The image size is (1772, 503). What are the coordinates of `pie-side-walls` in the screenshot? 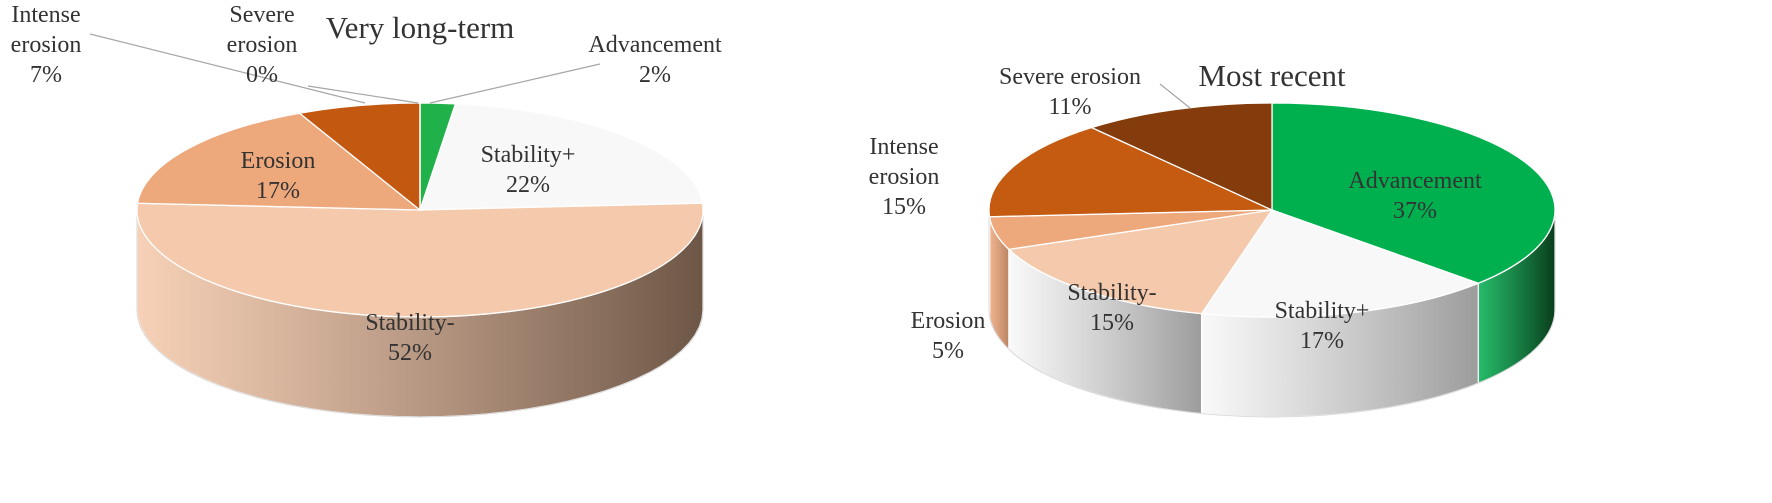 It's located at (1272, 313).